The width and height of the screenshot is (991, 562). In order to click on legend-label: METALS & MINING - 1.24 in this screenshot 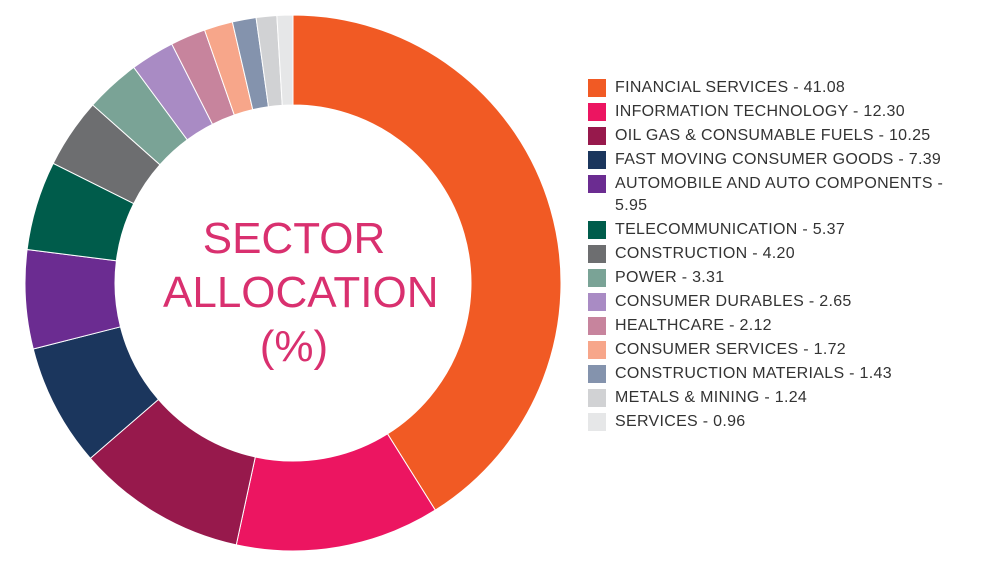, I will do `click(711, 397)`.